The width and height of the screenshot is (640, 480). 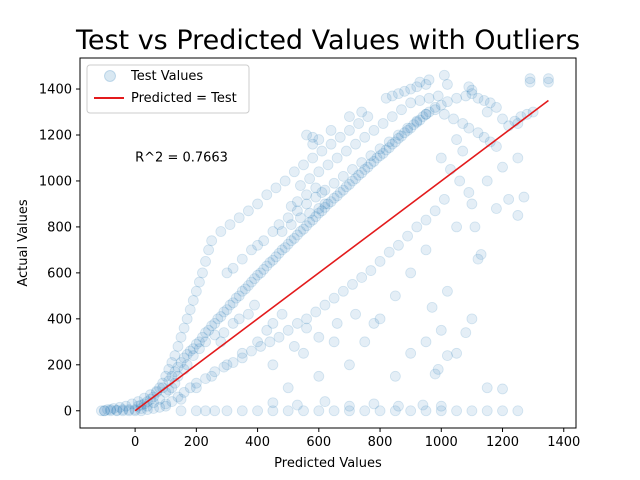 I want to click on y-tick-label: 600, so click(x=59, y=273).